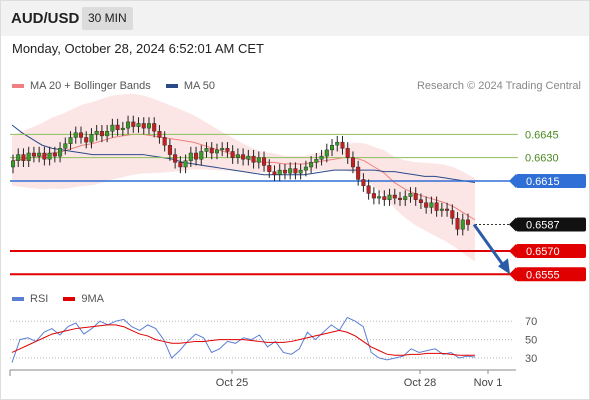  Describe the element at coordinates (58, 299) in the screenshot. I see `rsi-legend: RSI 9MA` at that location.